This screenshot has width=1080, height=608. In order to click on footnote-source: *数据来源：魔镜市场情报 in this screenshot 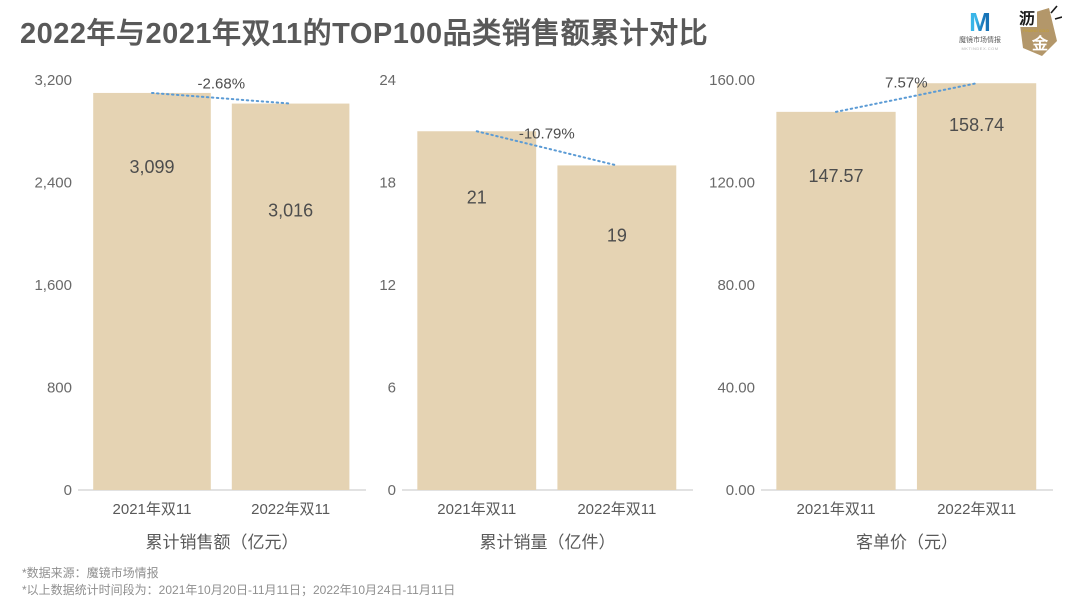, I will do `click(90, 573)`.